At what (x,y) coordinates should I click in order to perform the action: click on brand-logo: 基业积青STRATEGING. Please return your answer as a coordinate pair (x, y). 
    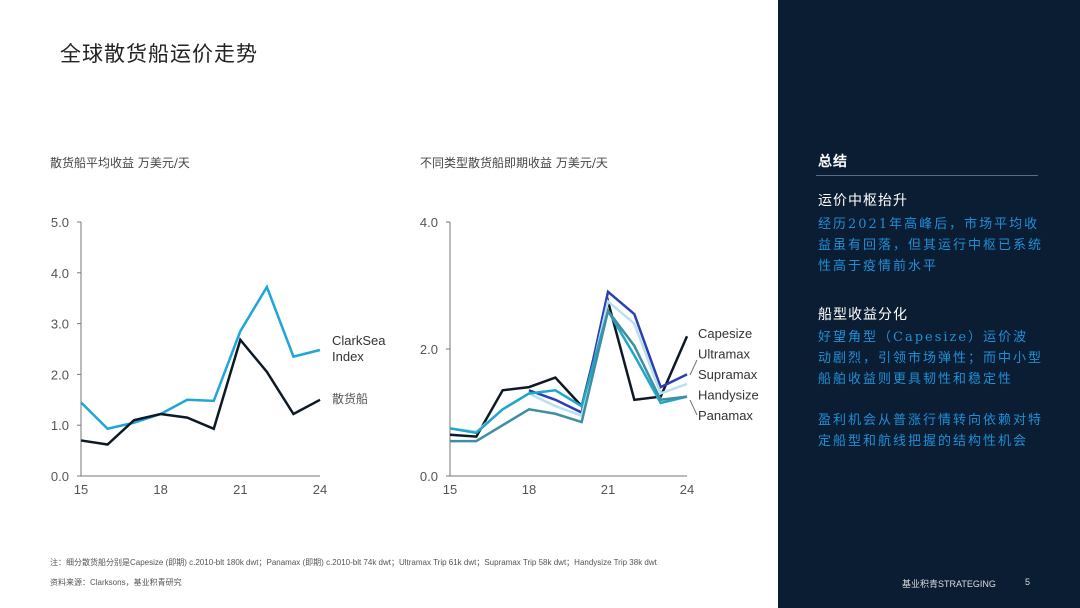
    Looking at the image, I should click on (949, 584).